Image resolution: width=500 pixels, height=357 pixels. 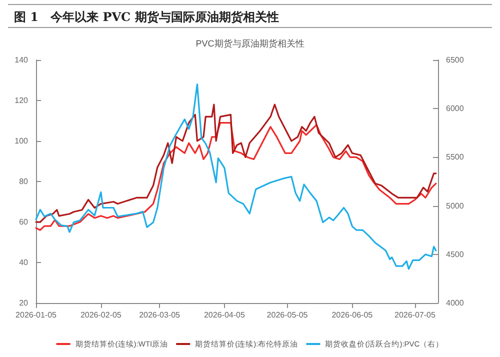 What do you see at coordinates (455, 157) in the screenshot?
I see `y2-tick-label: 5500` at bounding box center [455, 157].